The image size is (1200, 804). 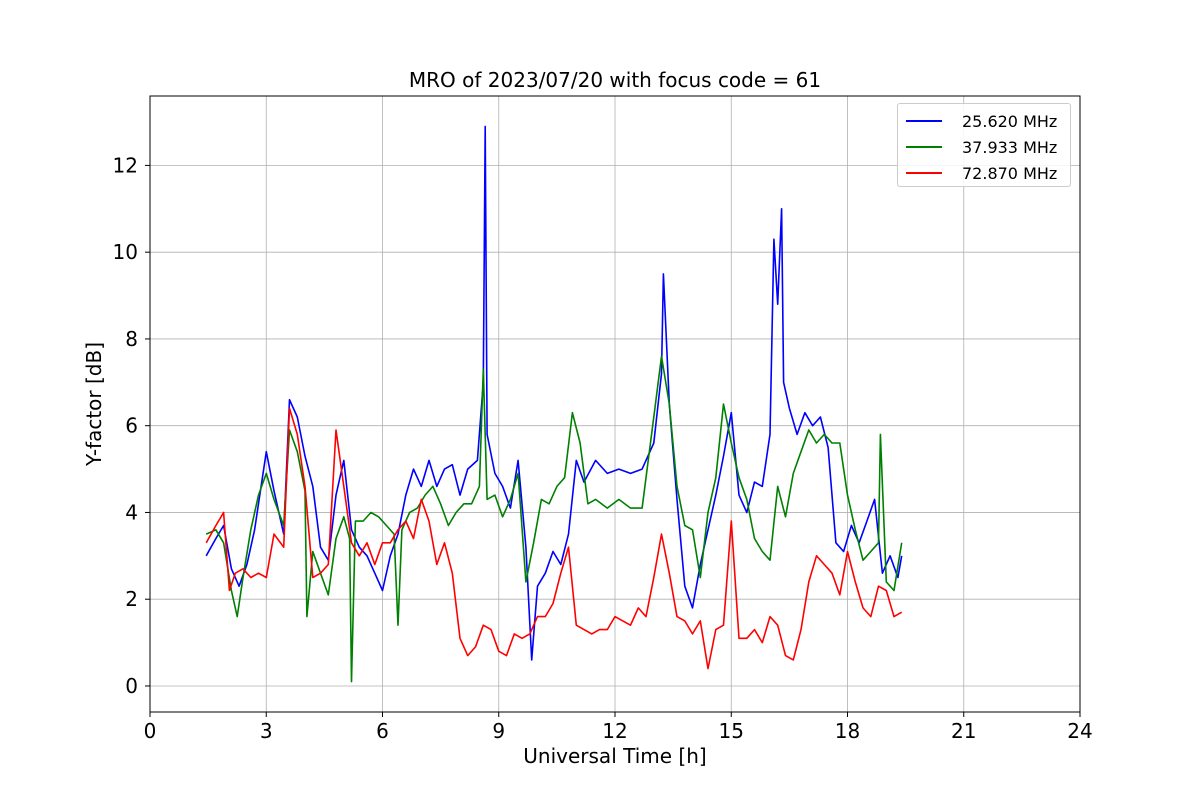 What do you see at coordinates (615, 80) in the screenshot?
I see `chart-title: MRO of 2023/07/20 with focus code = 61` at bounding box center [615, 80].